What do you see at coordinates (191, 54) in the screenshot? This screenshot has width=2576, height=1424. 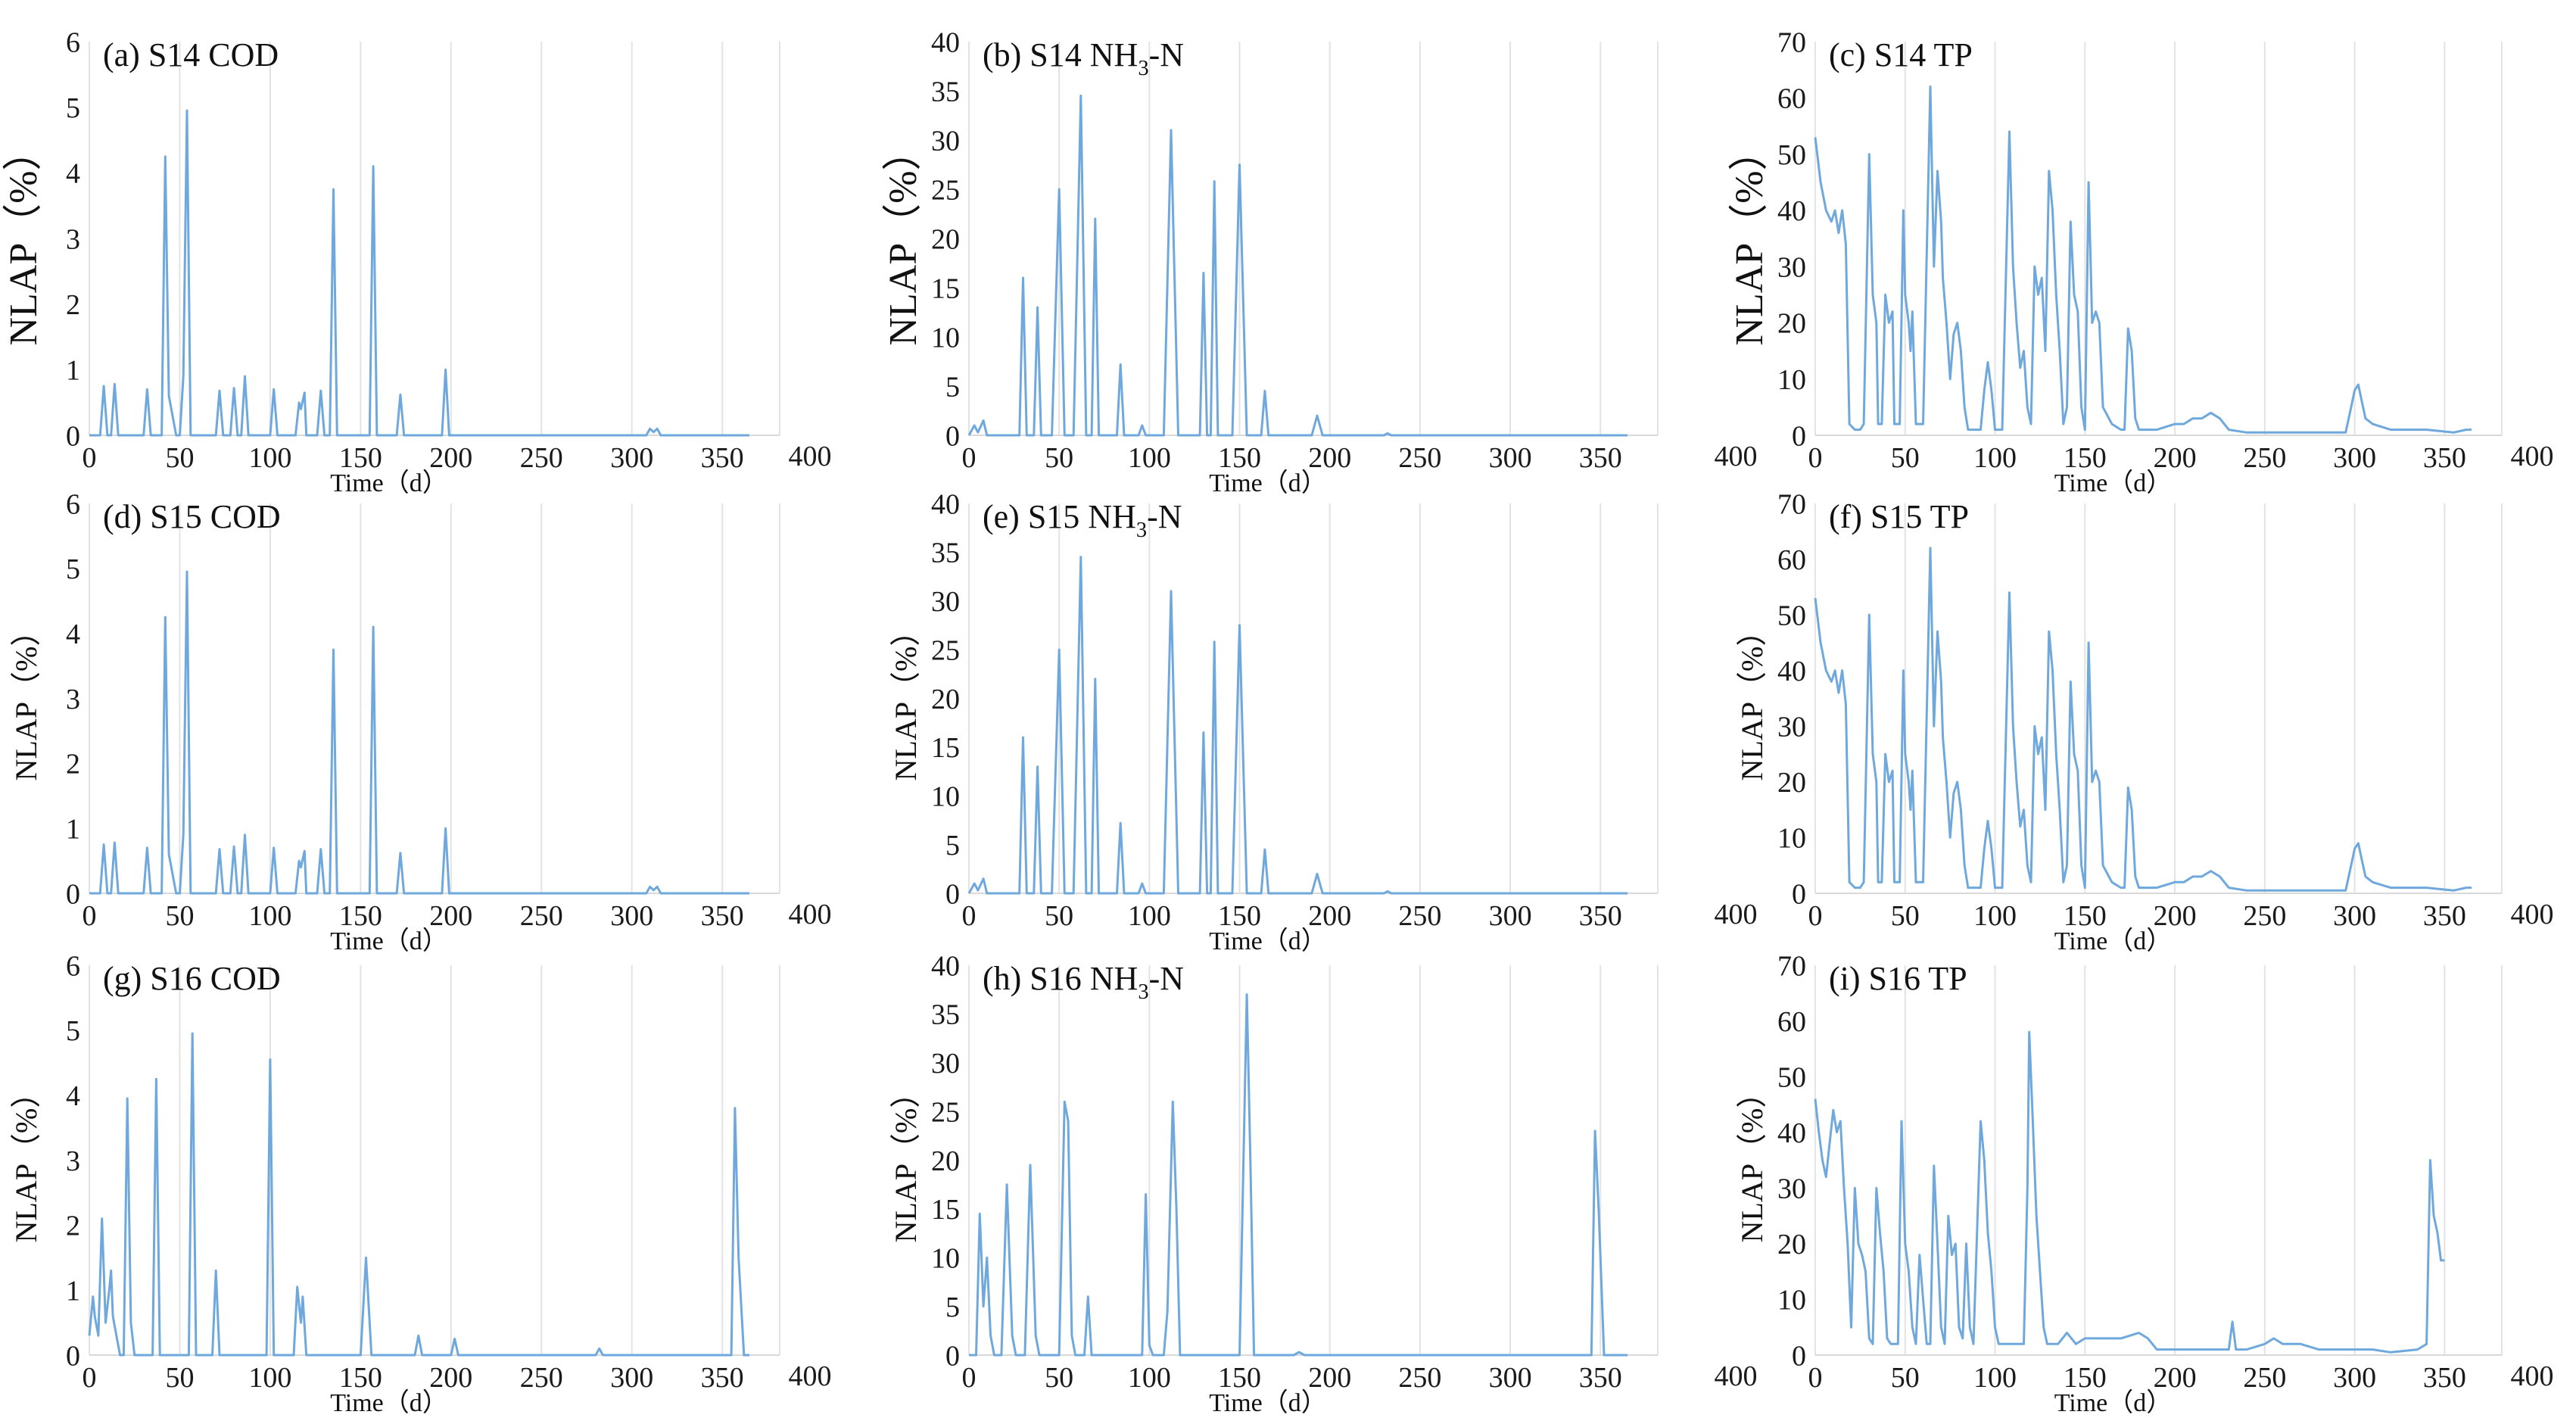 I see `panel-title: (a) S14 COD` at bounding box center [191, 54].